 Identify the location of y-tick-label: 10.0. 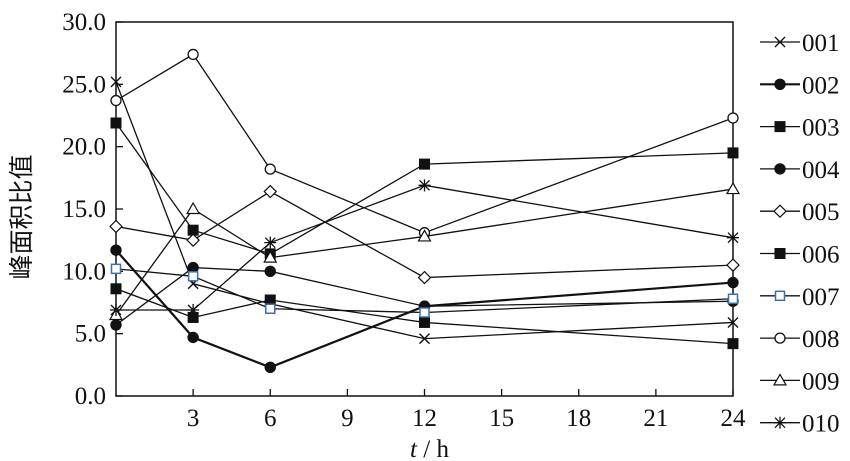
(84, 271).